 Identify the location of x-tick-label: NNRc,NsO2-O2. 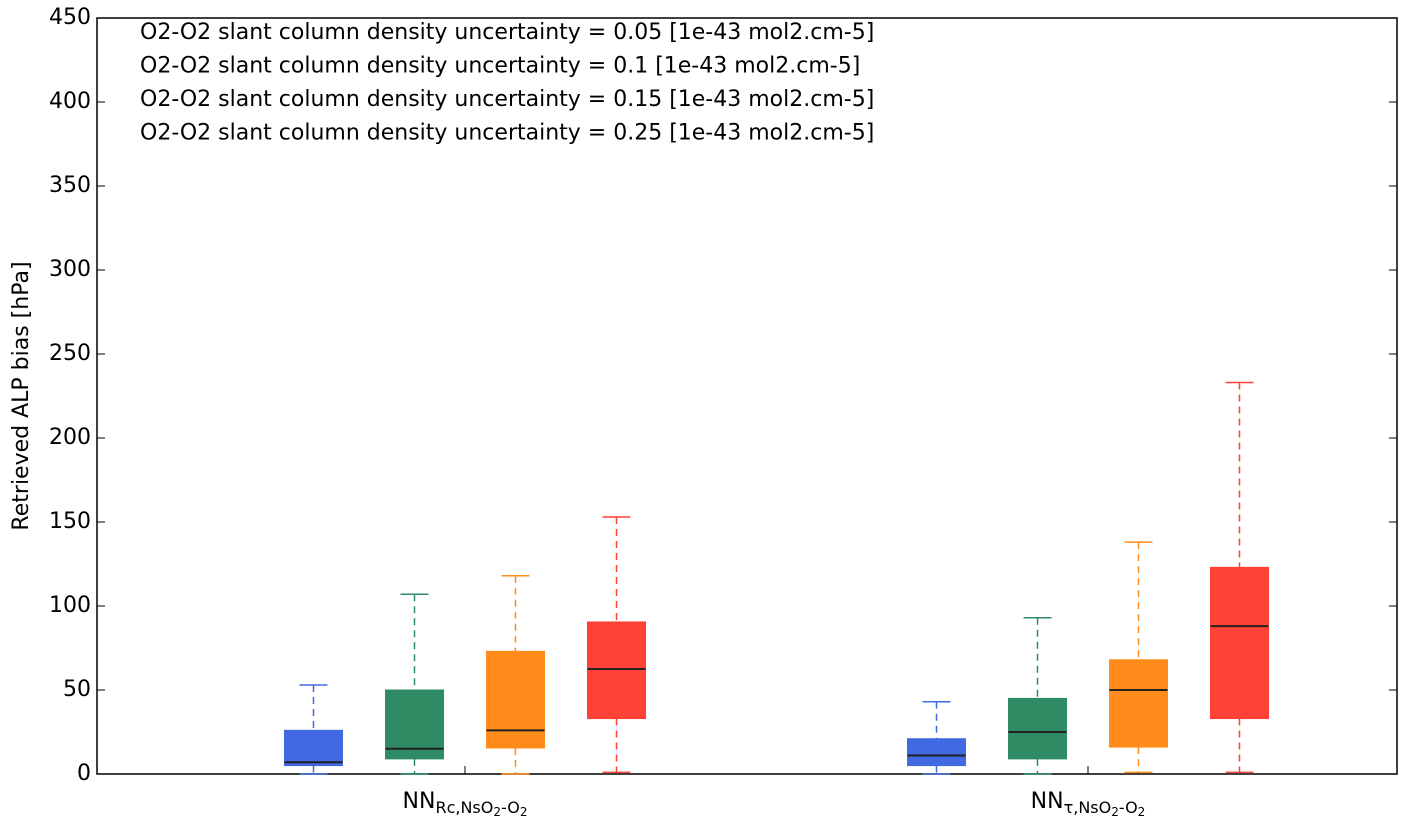
(465, 804).